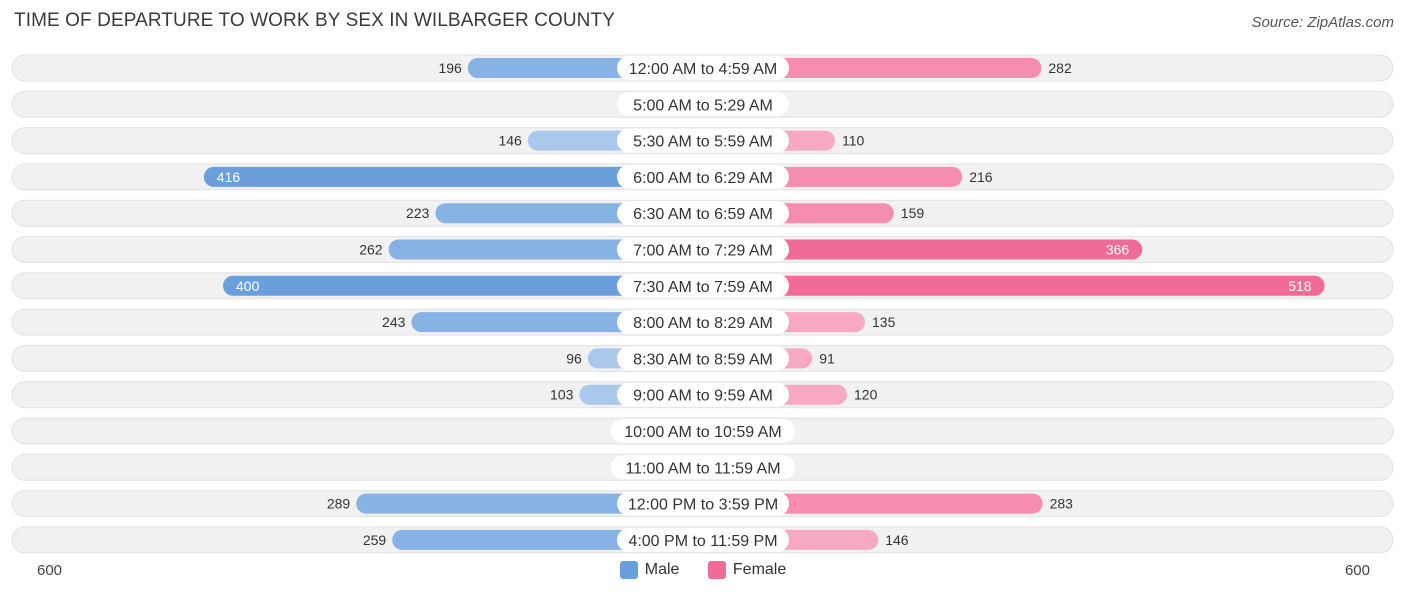 The width and height of the screenshot is (1406, 595). I want to click on category-label: 8:00 AM to 8:29 AM, so click(703, 323).